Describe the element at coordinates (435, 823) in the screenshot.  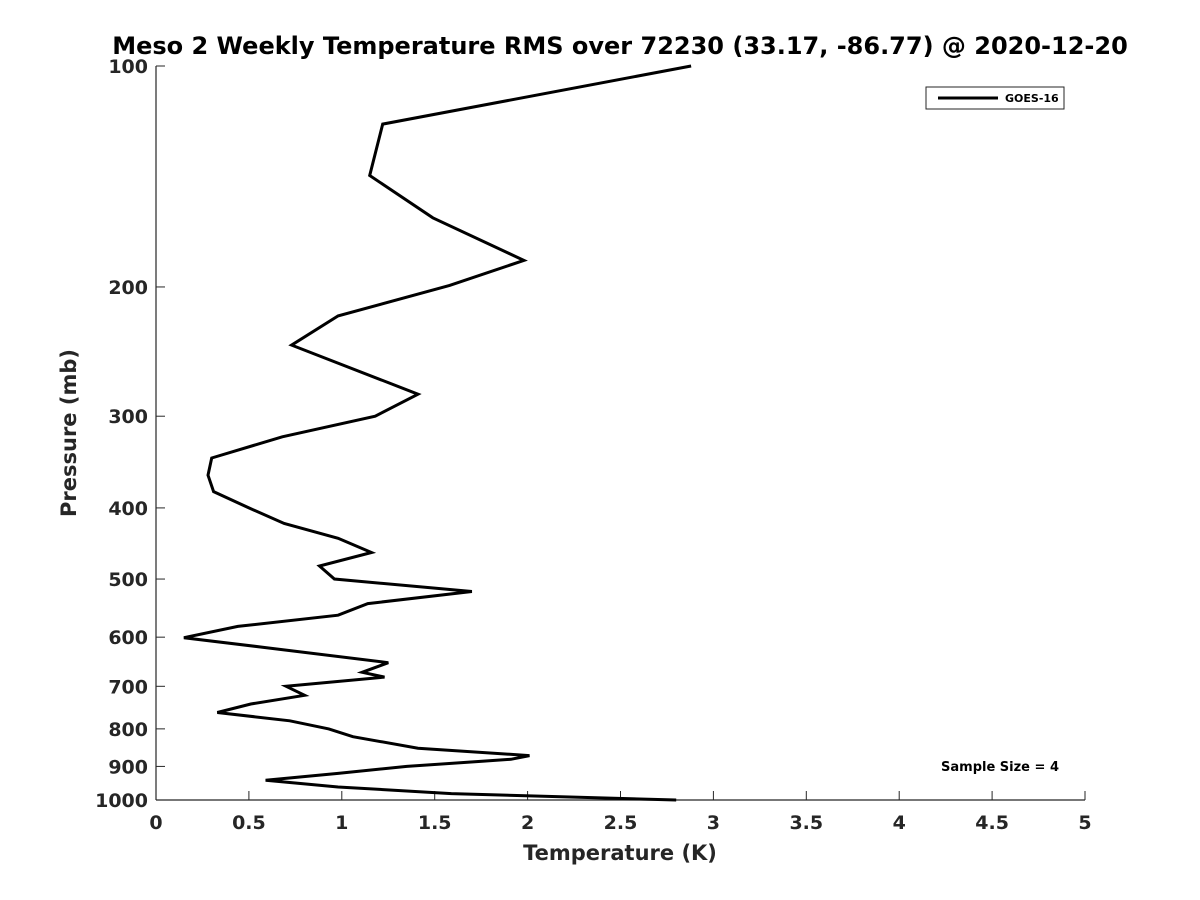
I see `x-tick-label: 1.5` at that location.